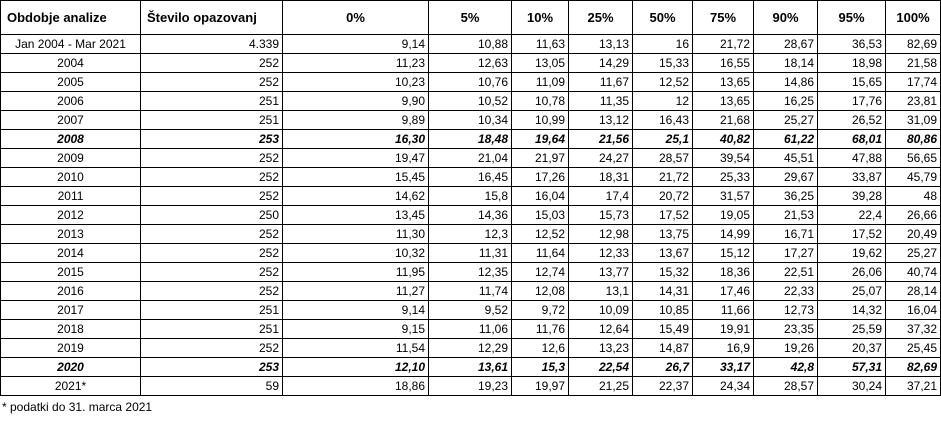 The image size is (941, 433). What do you see at coordinates (70, 196) in the screenshot?
I see `period-cell: 2011` at bounding box center [70, 196].